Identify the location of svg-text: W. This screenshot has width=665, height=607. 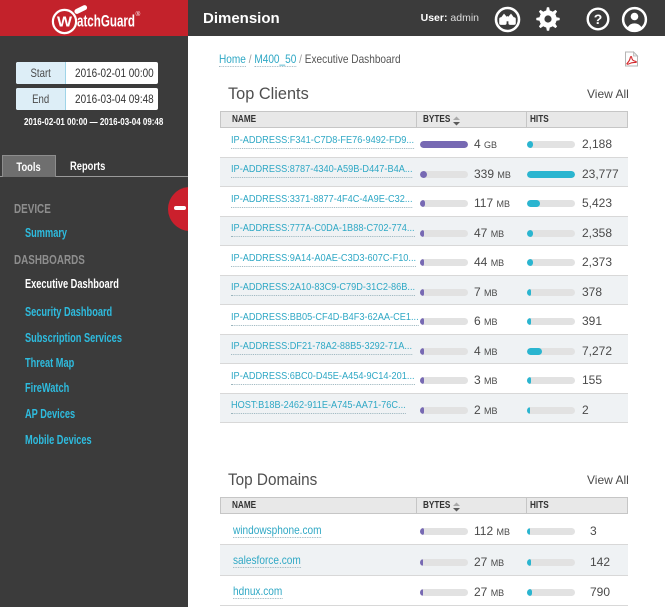
(65, 22).